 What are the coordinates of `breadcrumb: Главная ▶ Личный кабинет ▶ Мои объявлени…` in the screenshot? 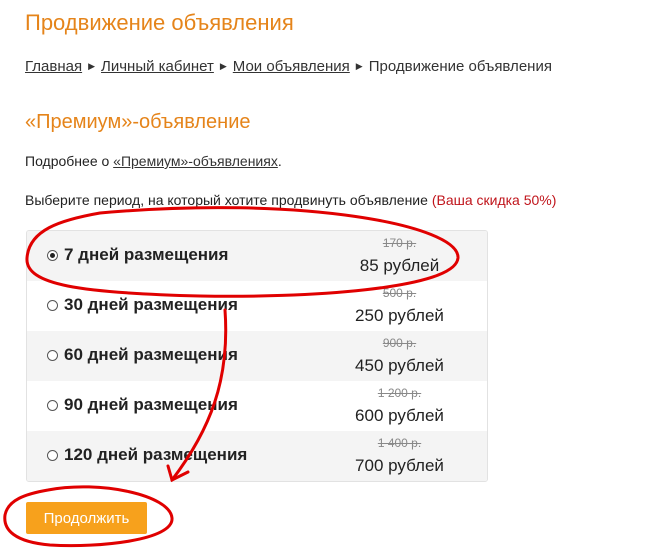 It's located at (288, 66).